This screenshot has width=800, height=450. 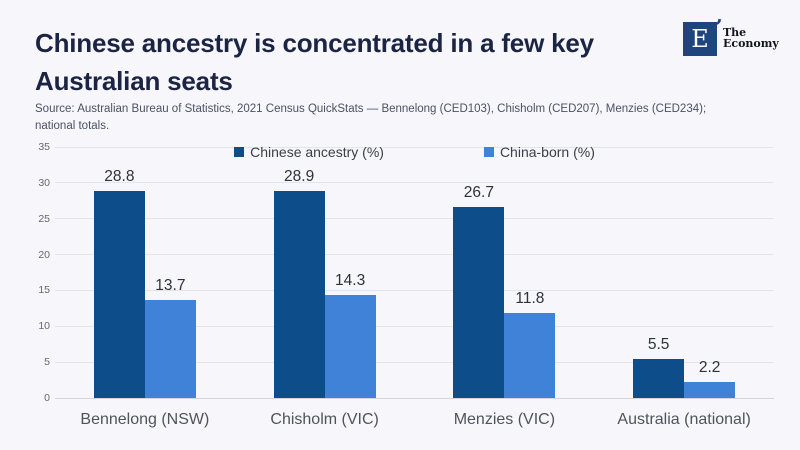 I want to click on y-axis-tick-label: 0, so click(x=47, y=398).